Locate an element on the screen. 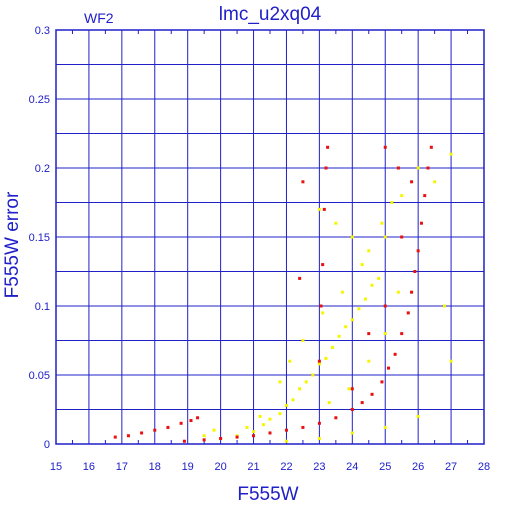  chart-title: lmc_u2xq04 is located at coordinates (270, 14).